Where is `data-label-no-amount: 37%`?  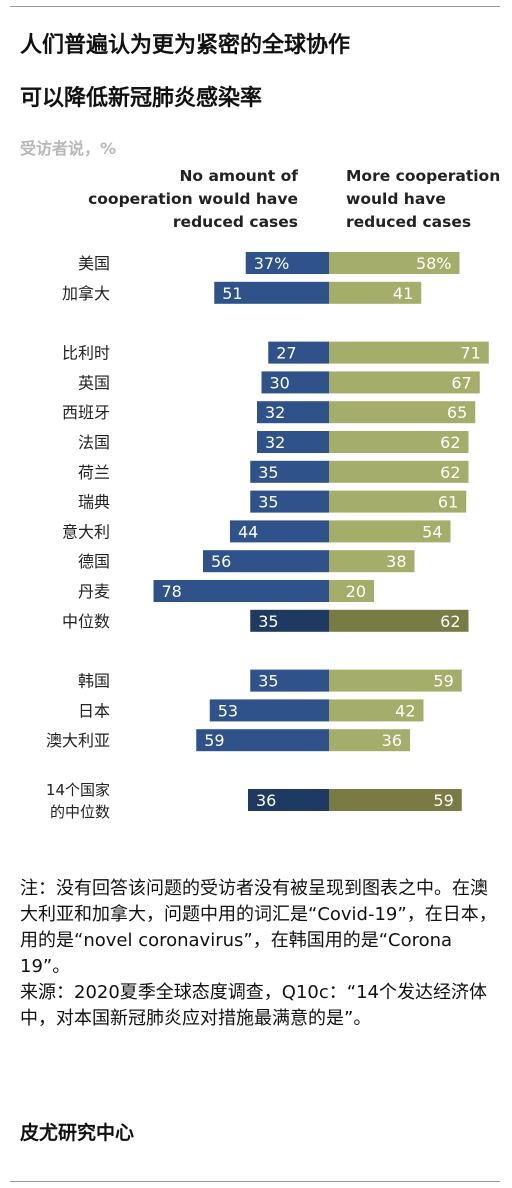 data-label-no-amount: 37% is located at coordinates (272, 263).